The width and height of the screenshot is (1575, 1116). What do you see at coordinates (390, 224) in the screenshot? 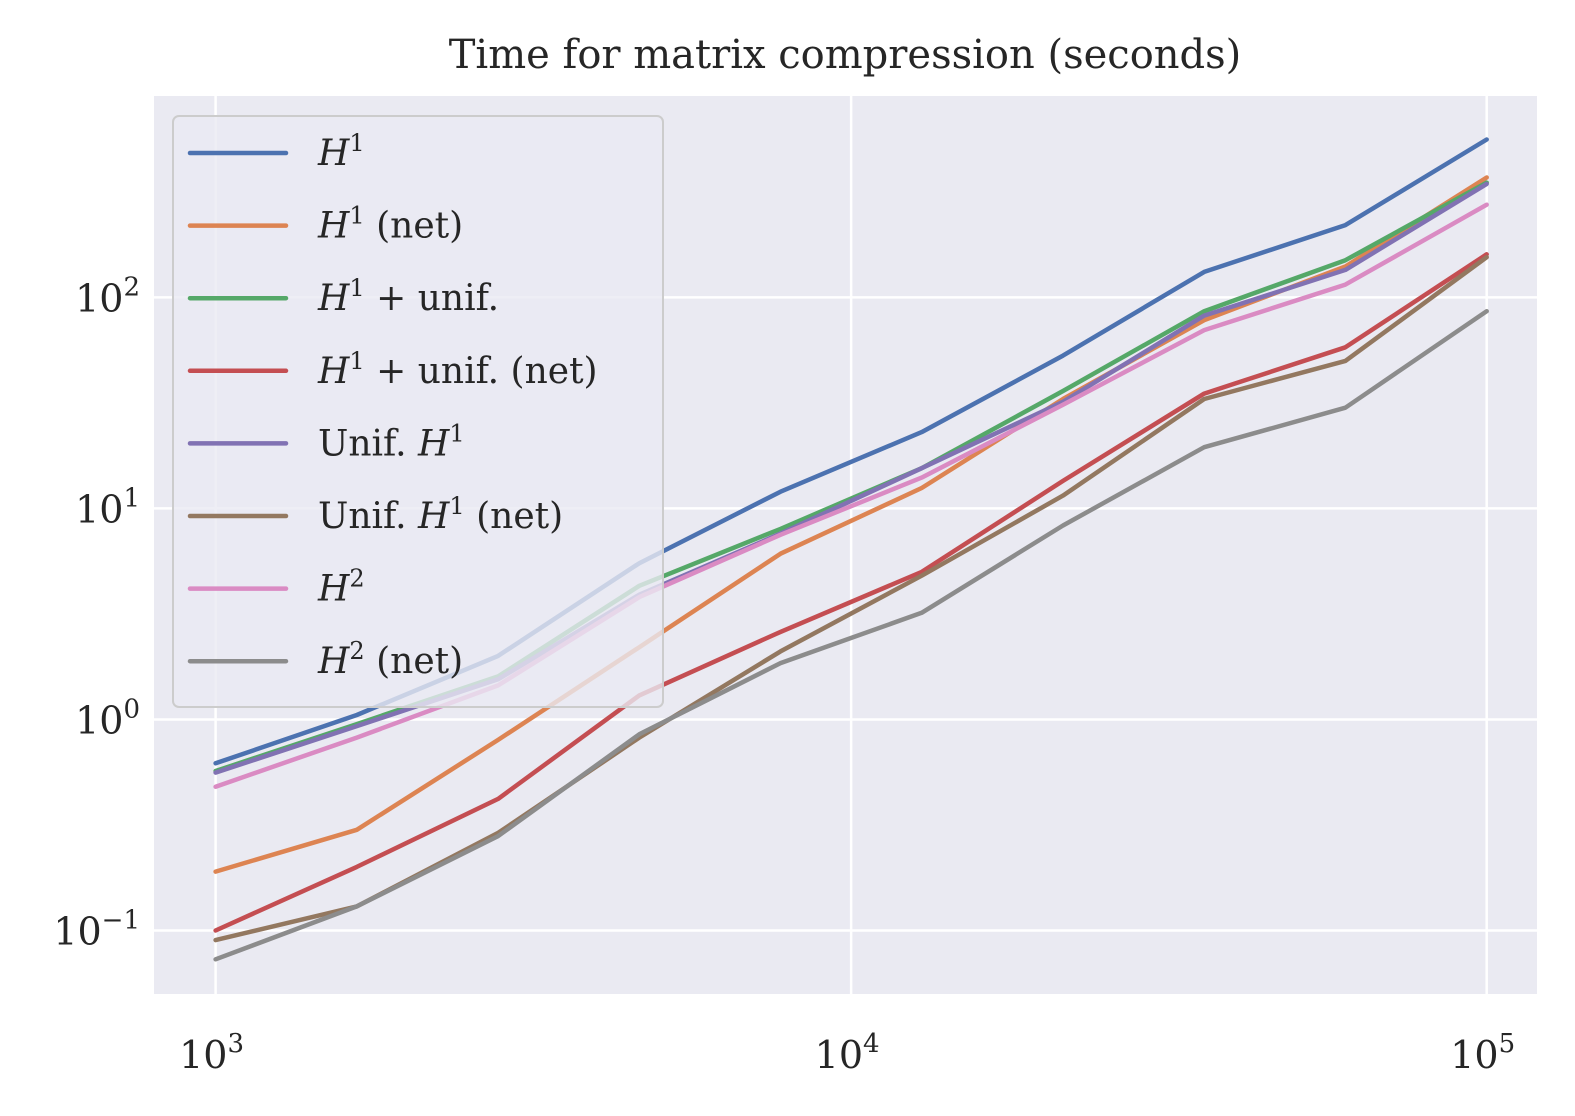
I see `legend-label-1: H1 (net)` at bounding box center [390, 224].